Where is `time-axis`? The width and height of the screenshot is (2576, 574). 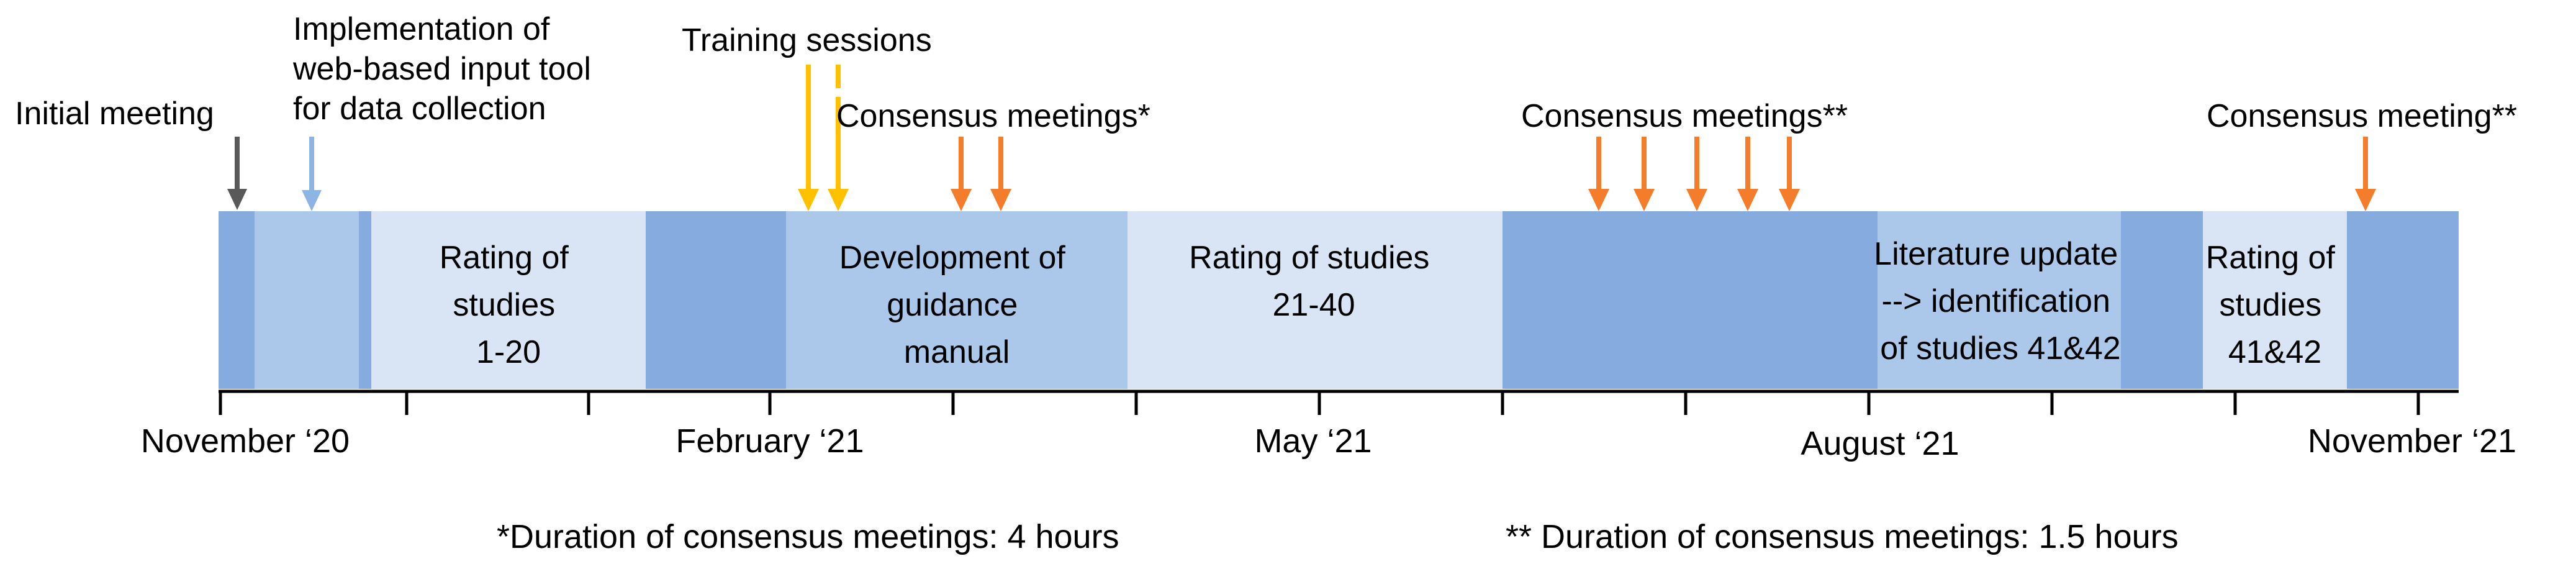
time-axis is located at coordinates (1339, 403).